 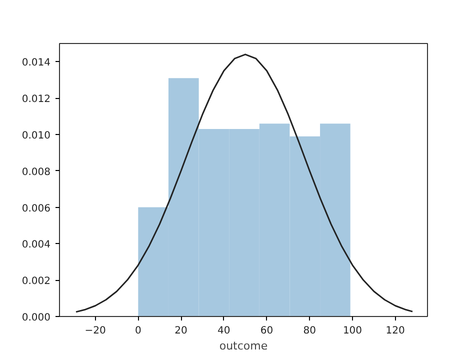 I want to click on x-tick-label: 20, so click(x=181, y=331).